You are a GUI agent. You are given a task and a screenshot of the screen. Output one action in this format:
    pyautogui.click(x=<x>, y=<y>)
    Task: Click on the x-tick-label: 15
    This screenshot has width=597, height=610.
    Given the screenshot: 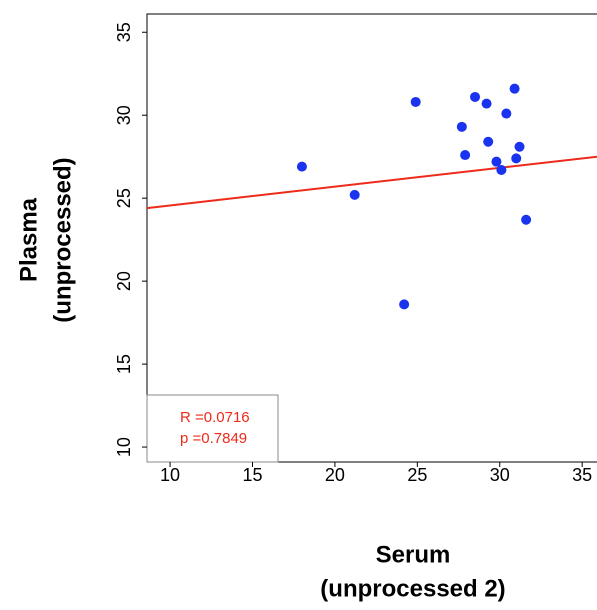 What is the action you would take?
    pyautogui.click(x=252, y=475)
    